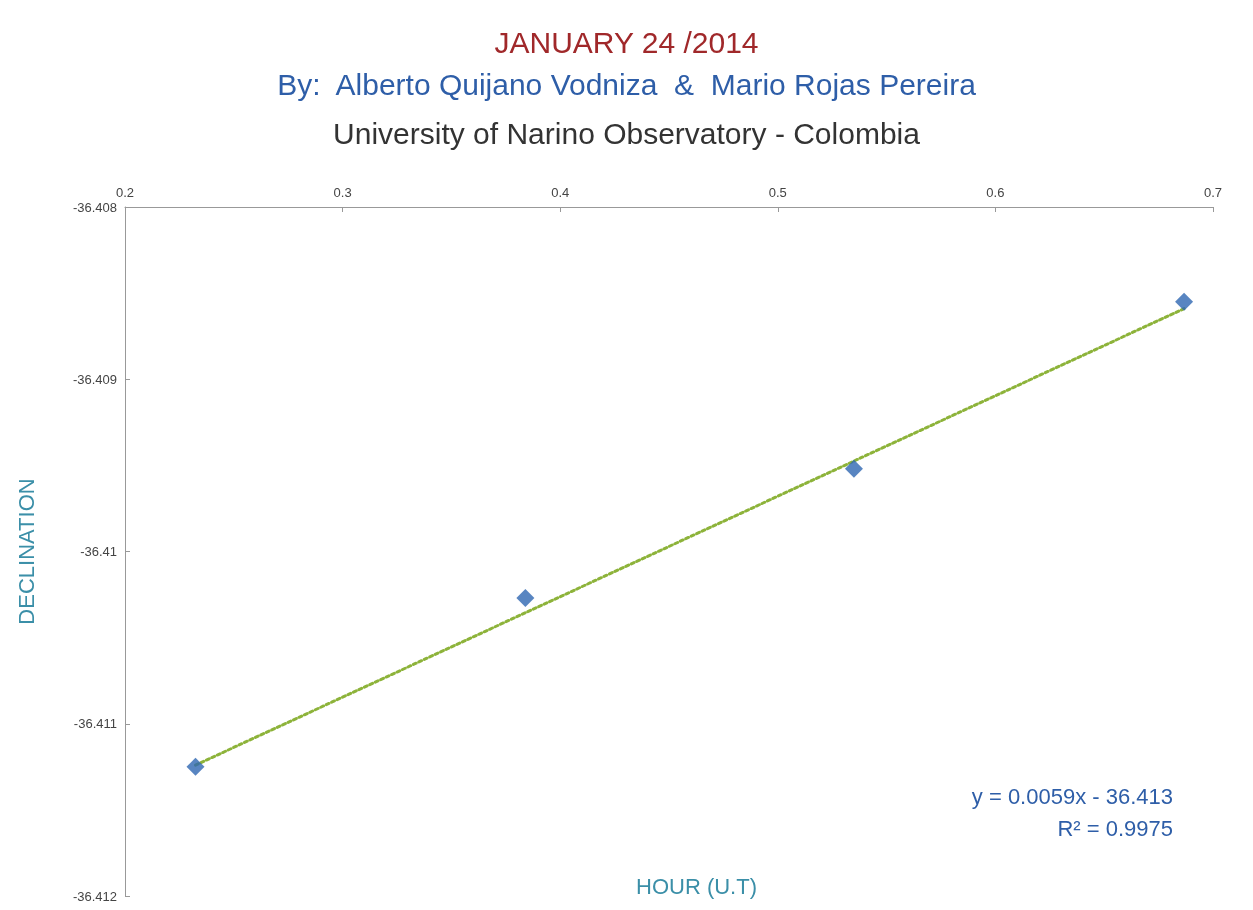 This screenshot has height=910, width=1253. I want to click on y-tick-label: -36.408, so click(94, 207).